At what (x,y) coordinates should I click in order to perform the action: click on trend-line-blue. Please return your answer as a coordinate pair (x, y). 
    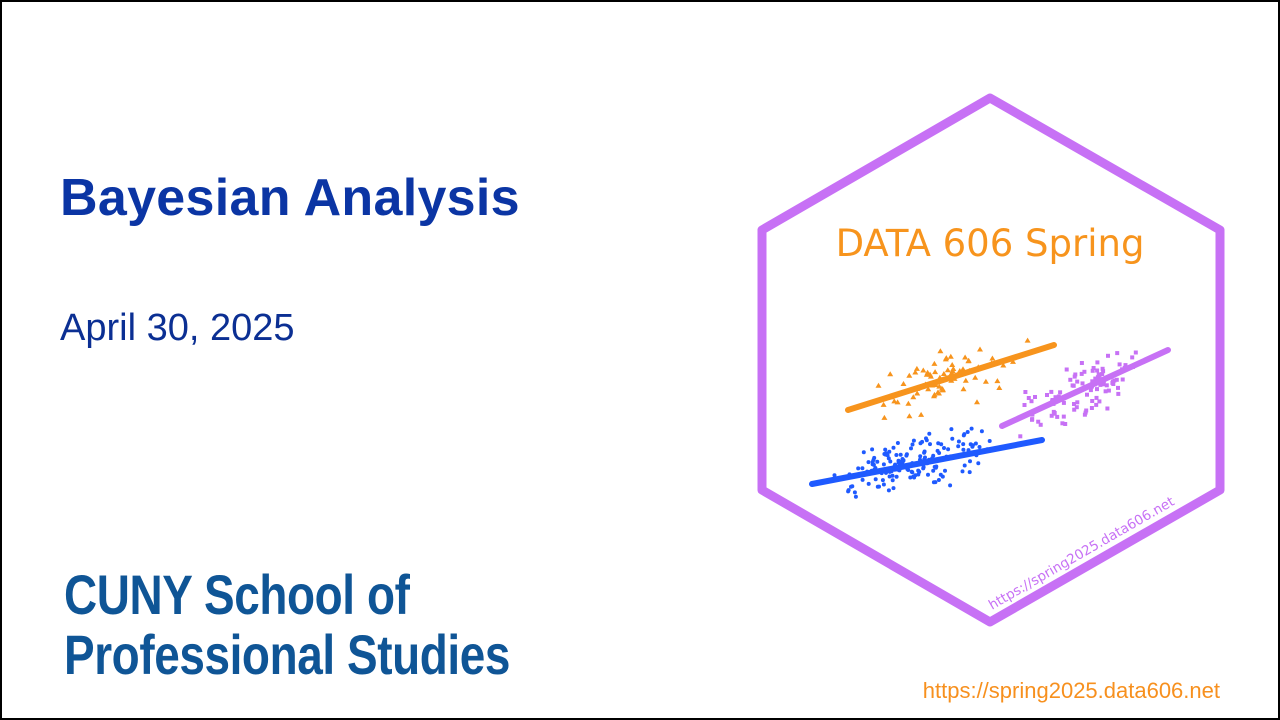
    Looking at the image, I should click on (927, 462).